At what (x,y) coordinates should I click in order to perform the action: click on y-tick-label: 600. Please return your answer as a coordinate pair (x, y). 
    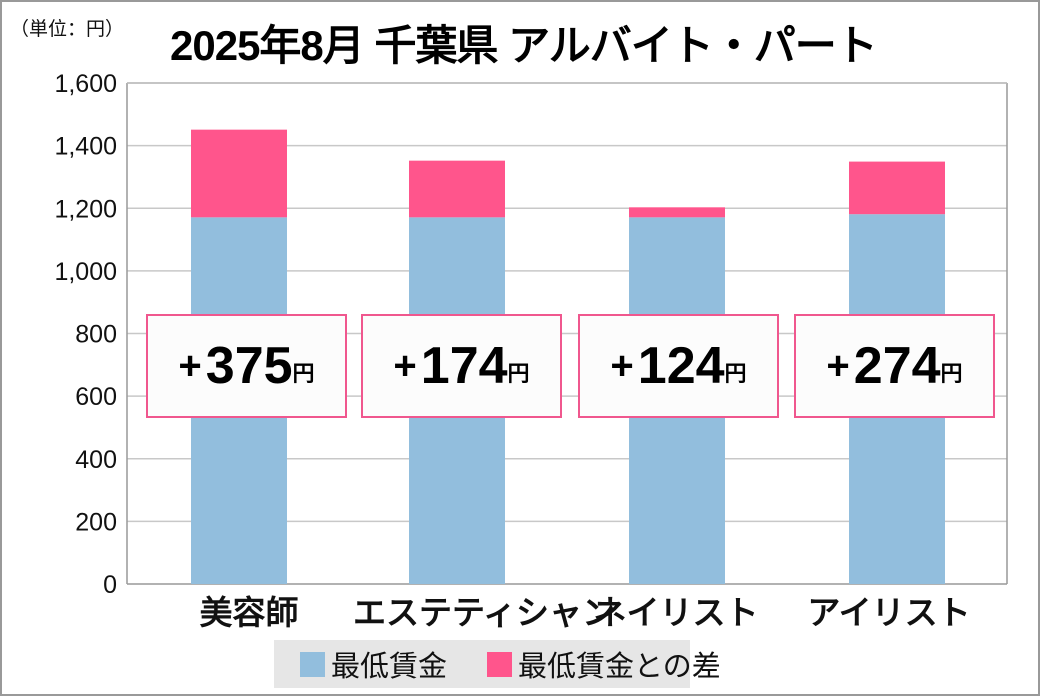
    Looking at the image, I should click on (96, 397).